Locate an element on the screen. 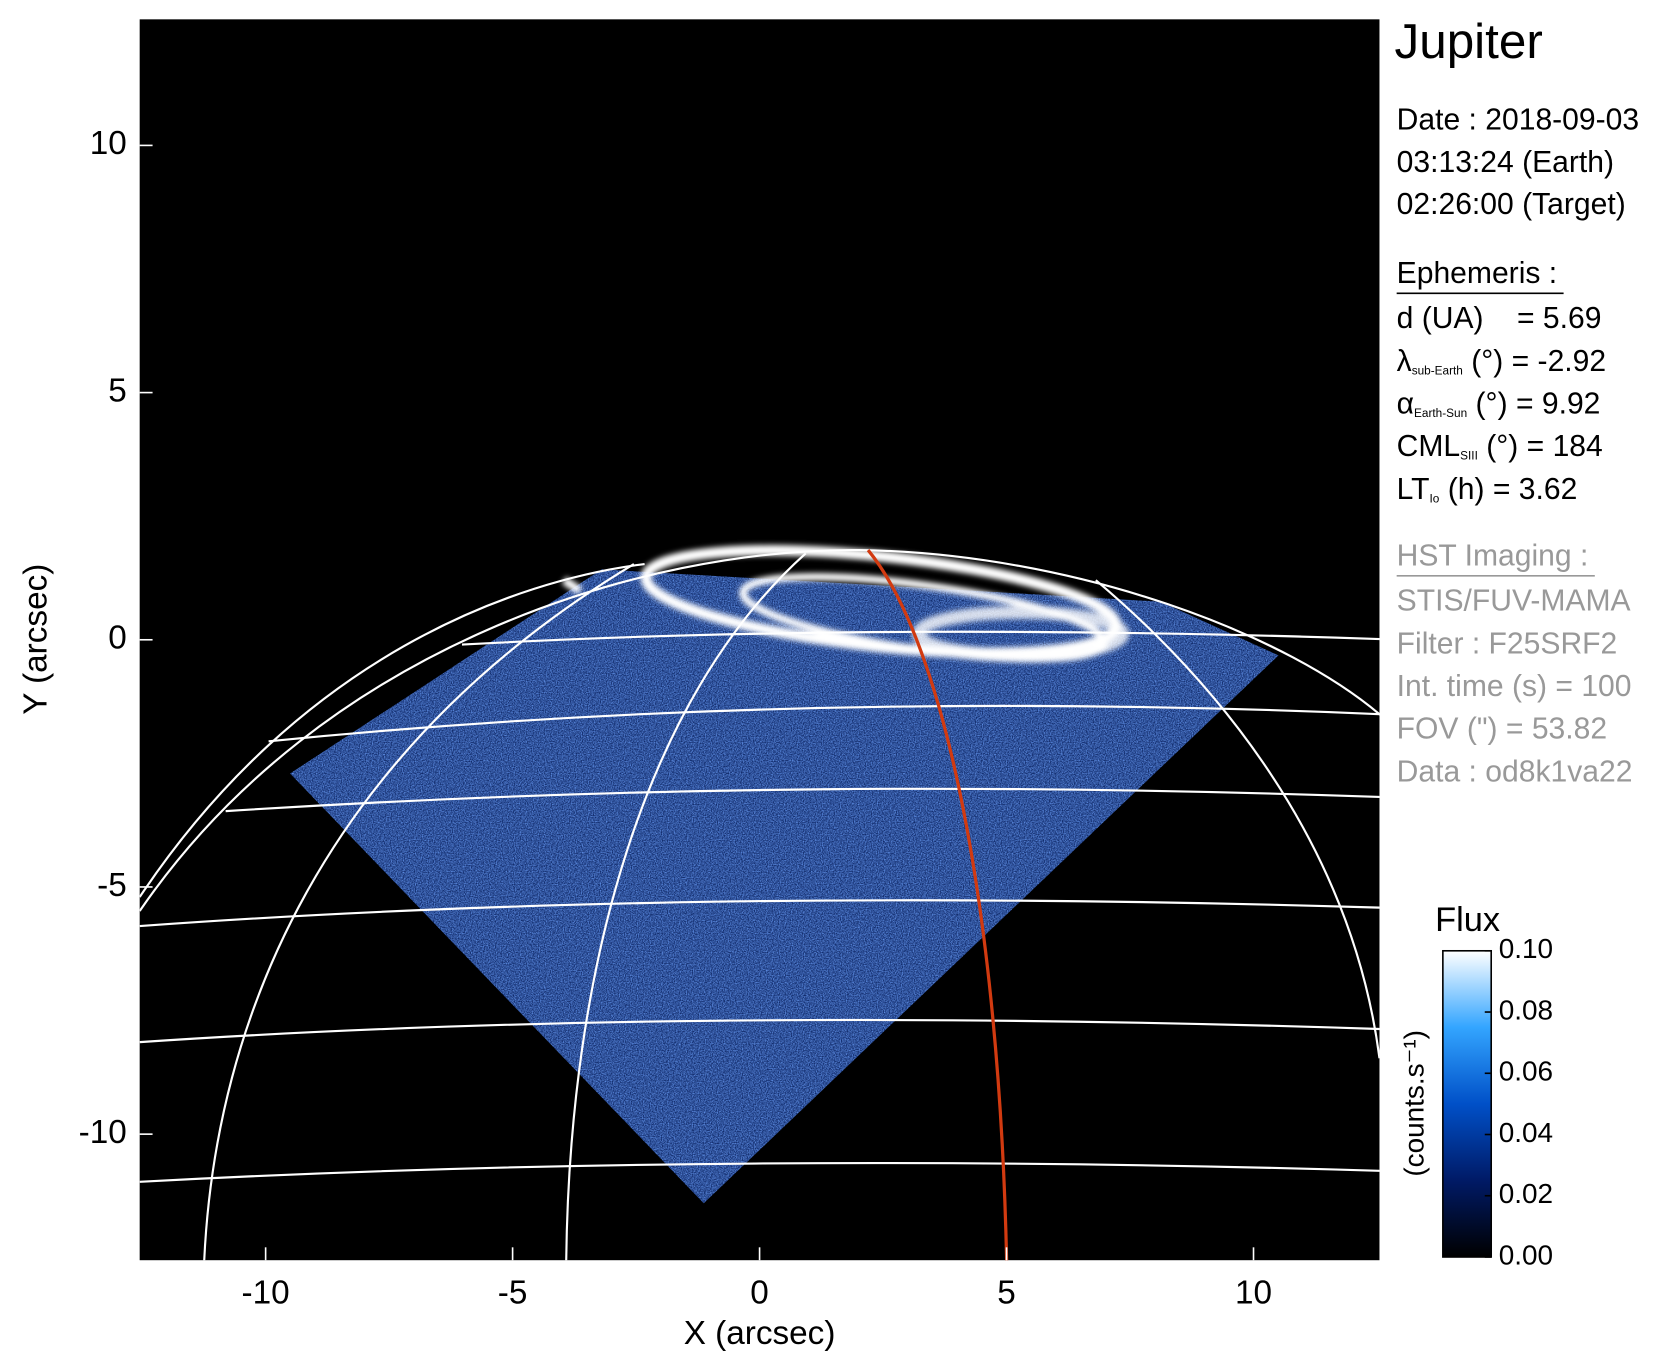 This screenshot has height=1367, width=1676. colorbar-tick-label: 0.06 is located at coordinates (1526, 1071).